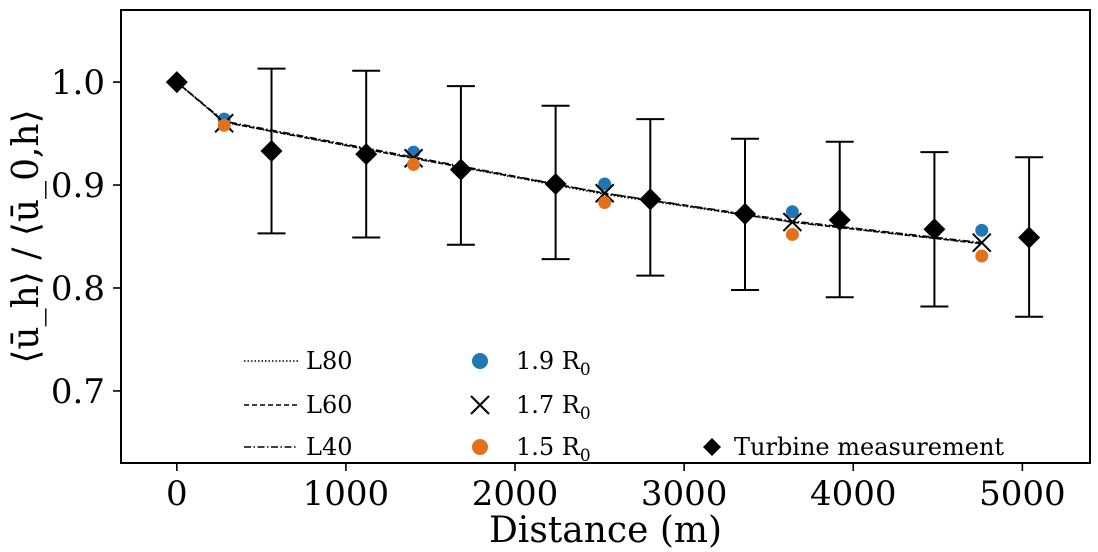 The height and width of the screenshot is (552, 1098). Describe the element at coordinates (78, 83) in the screenshot. I see `y-tick-label: 1.0` at that location.